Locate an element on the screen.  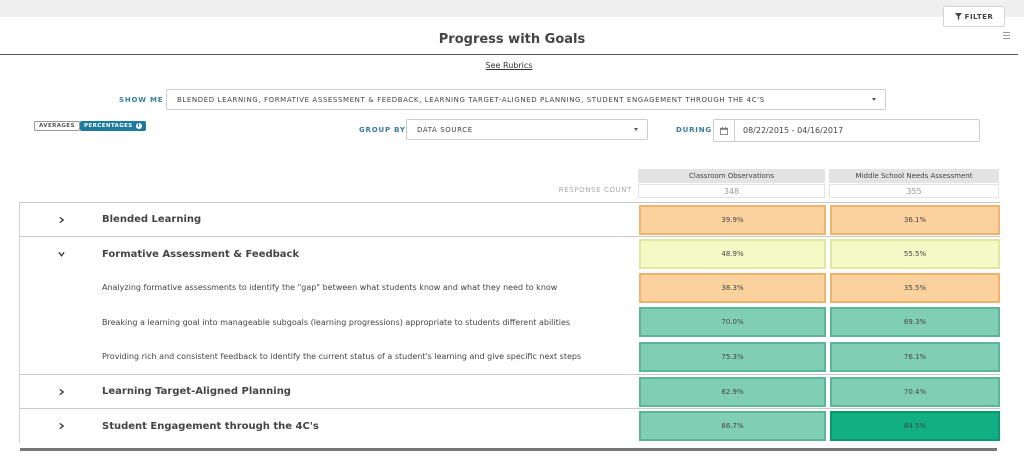
value-cell: 38.3% is located at coordinates (732, 287).